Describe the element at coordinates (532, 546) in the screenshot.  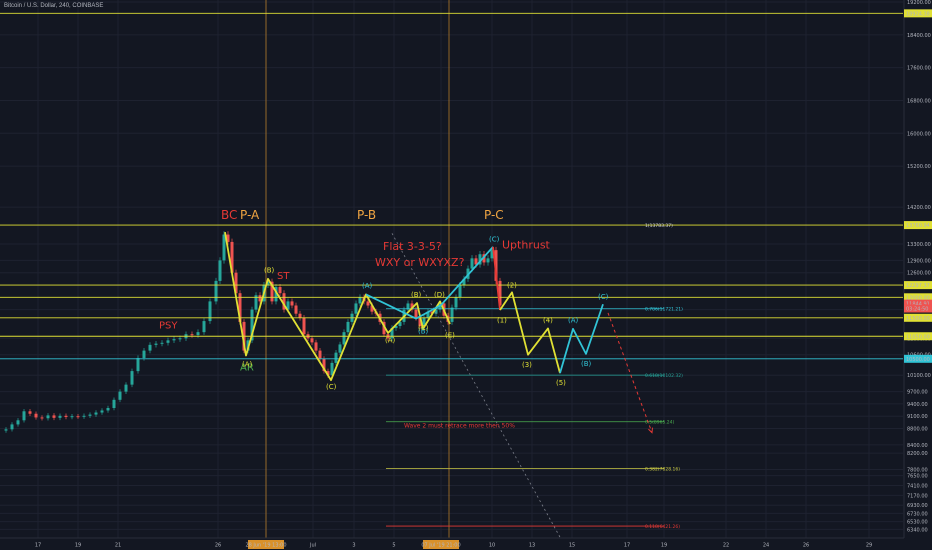
I see `time-tick-label: 13` at that location.